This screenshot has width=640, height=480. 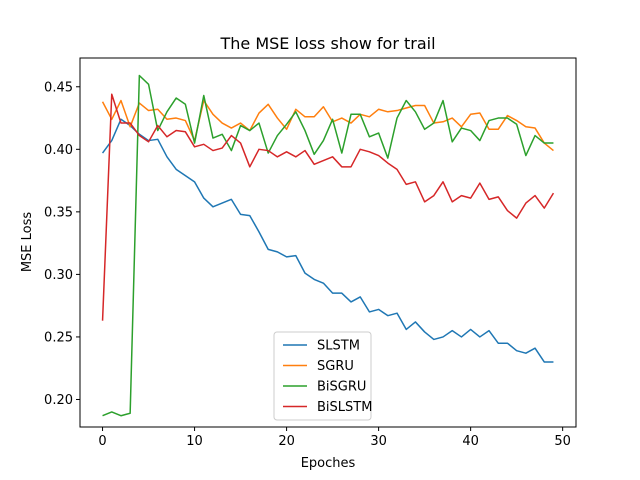 What do you see at coordinates (328, 463) in the screenshot?
I see `x-axis-label: Epoches` at bounding box center [328, 463].